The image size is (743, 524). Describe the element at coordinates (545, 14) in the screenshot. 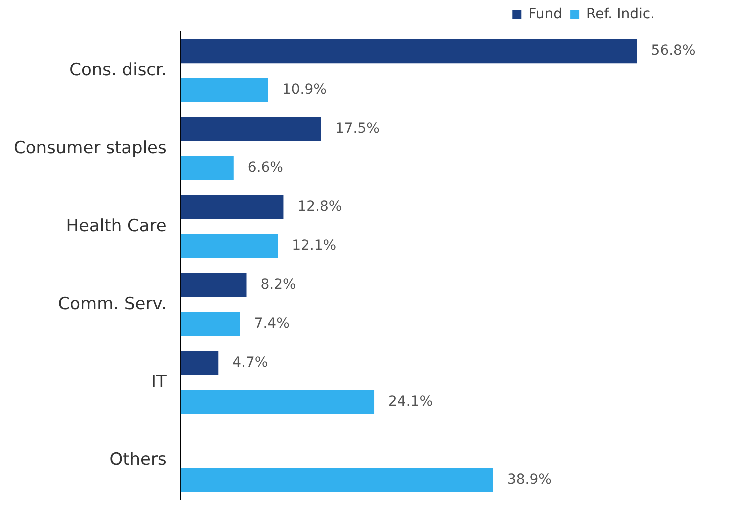

I see `legend-label: Fund` at that location.